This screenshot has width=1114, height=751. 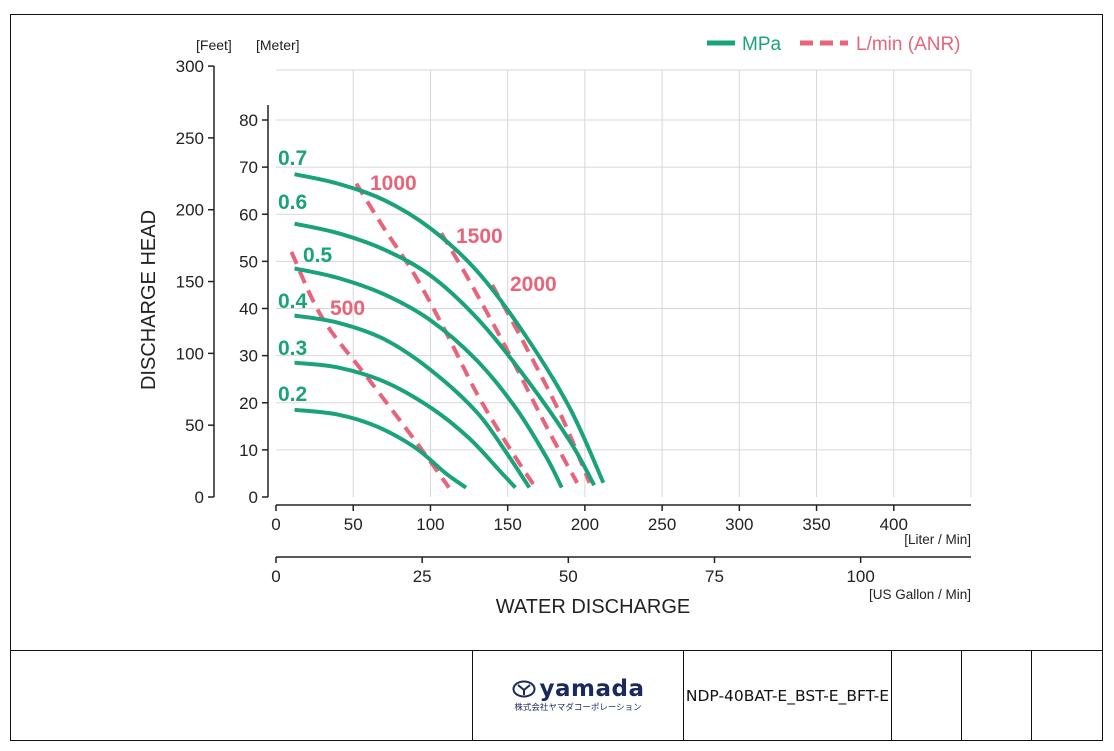 I want to click on meter-tick-label: 0, so click(x=253, y=497).